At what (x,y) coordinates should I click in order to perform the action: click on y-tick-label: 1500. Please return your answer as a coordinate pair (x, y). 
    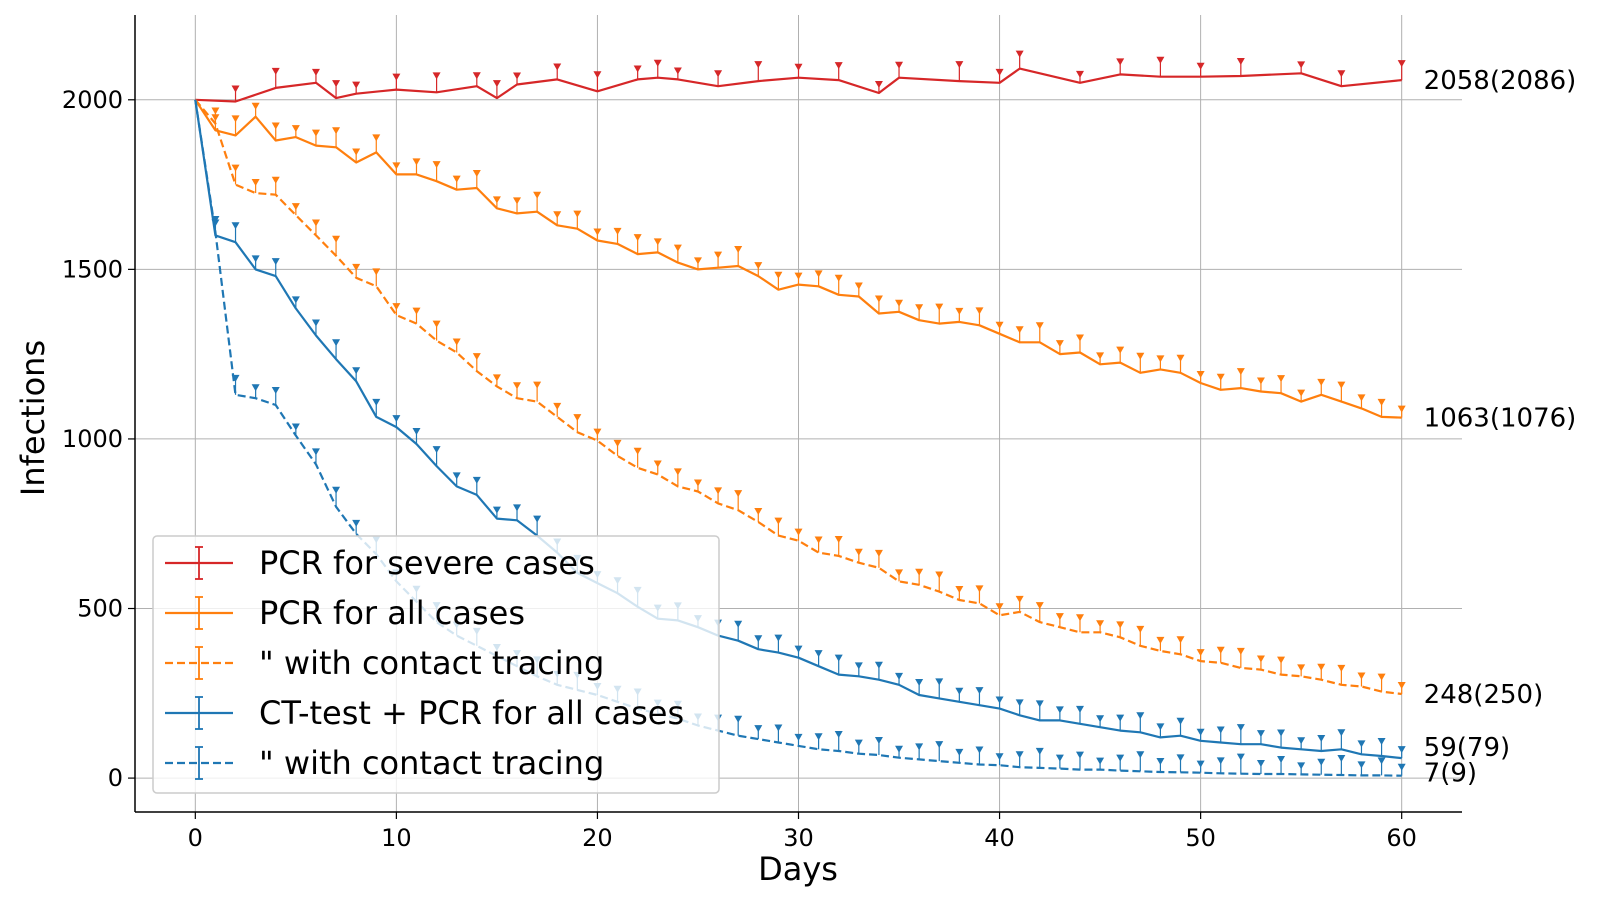
    Looking at the image, I should click on (92, 269).